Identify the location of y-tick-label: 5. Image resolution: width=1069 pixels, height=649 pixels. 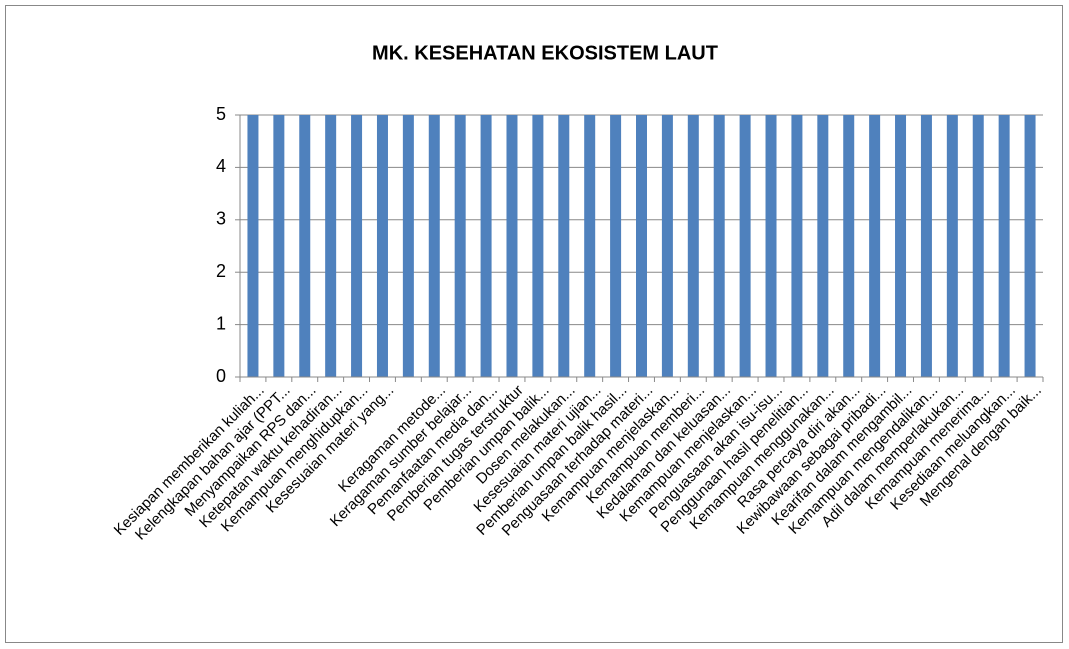
(221, 114).